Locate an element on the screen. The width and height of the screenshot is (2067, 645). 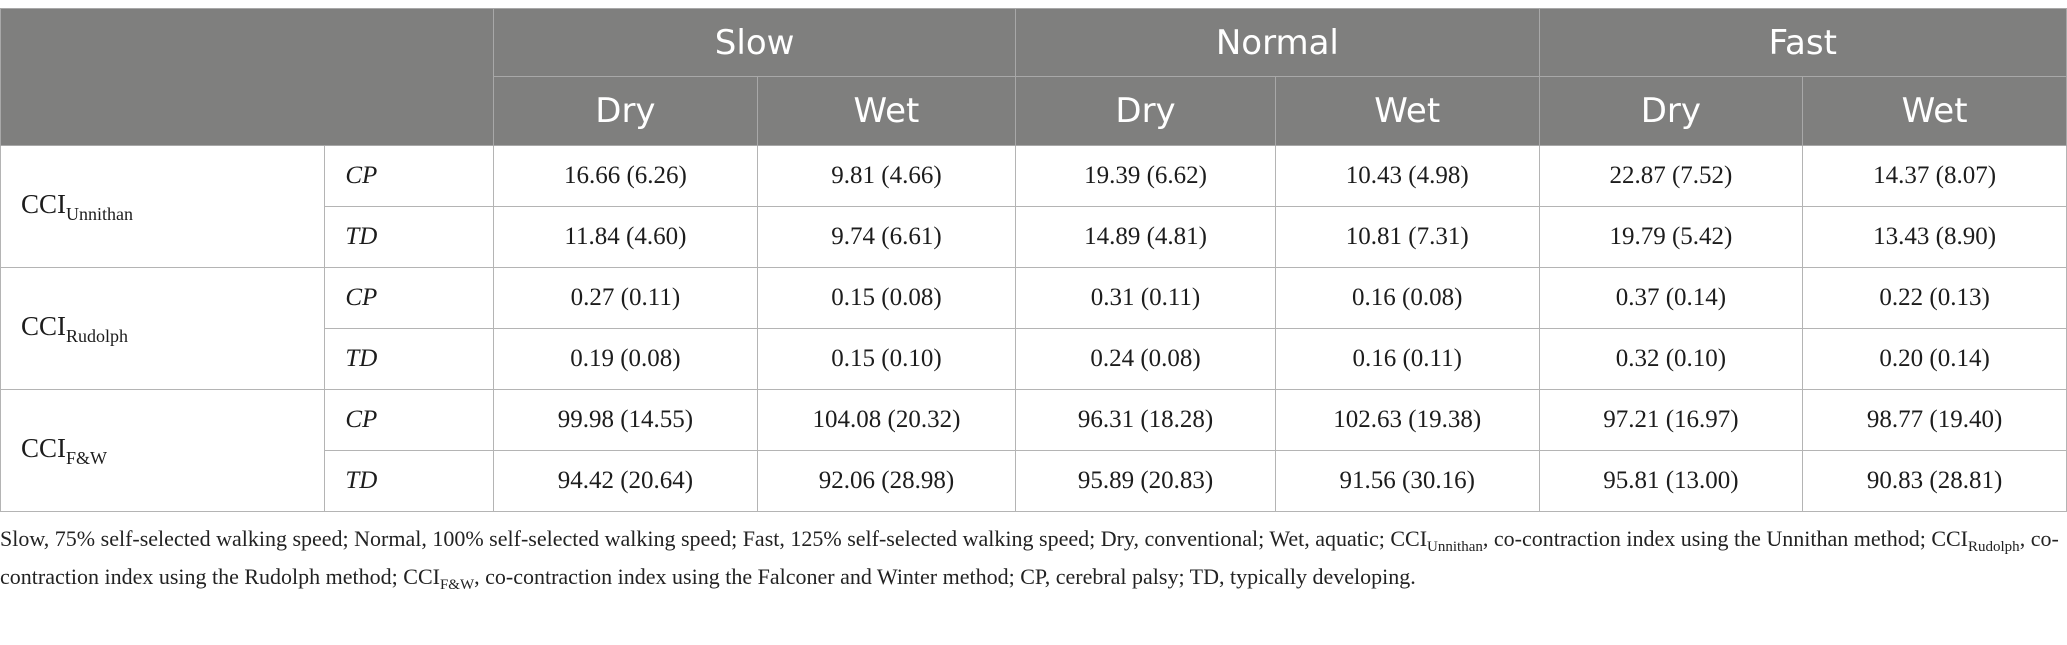
value-cell: 0.19 (0.08) is located at coordinates (625, 359).